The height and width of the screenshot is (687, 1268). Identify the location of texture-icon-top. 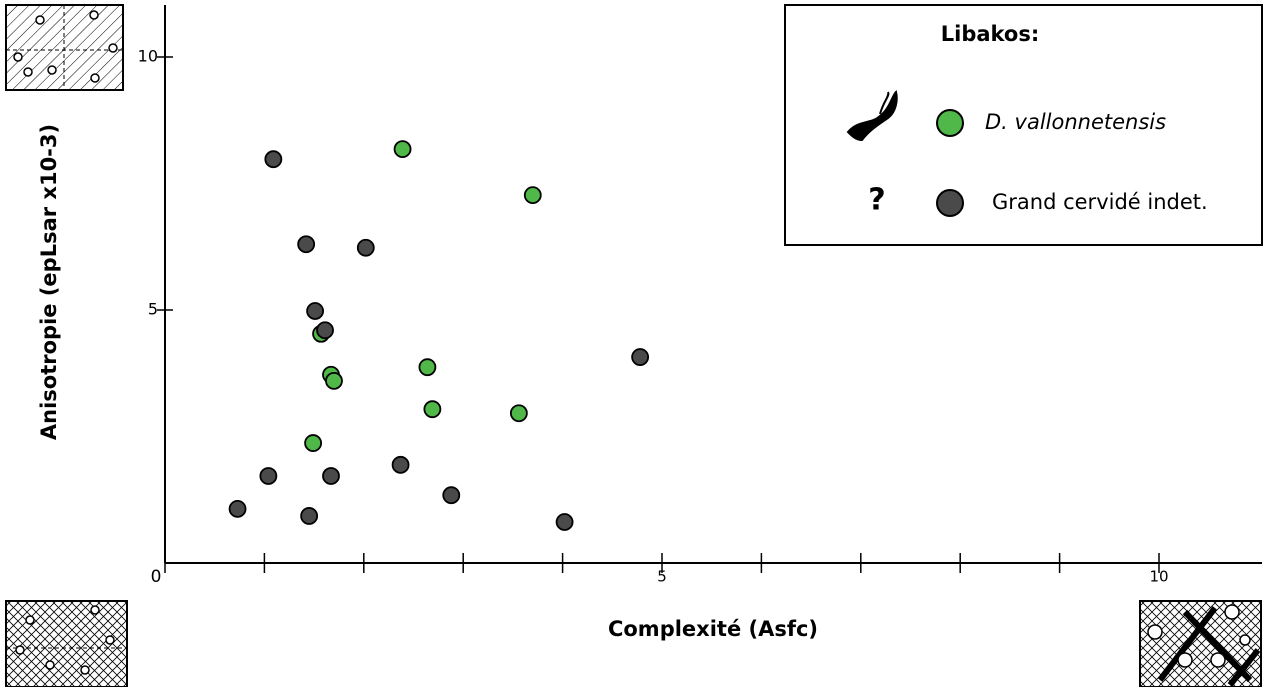
(64, 47).